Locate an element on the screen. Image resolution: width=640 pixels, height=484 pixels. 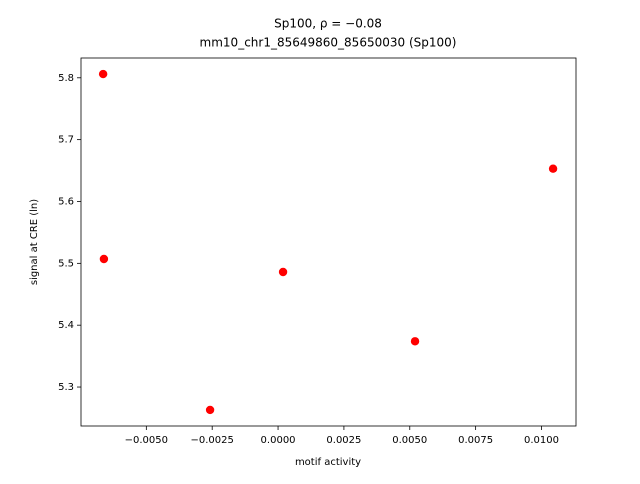
x-axis-label: motif activity is located at coordinates (328, 462).